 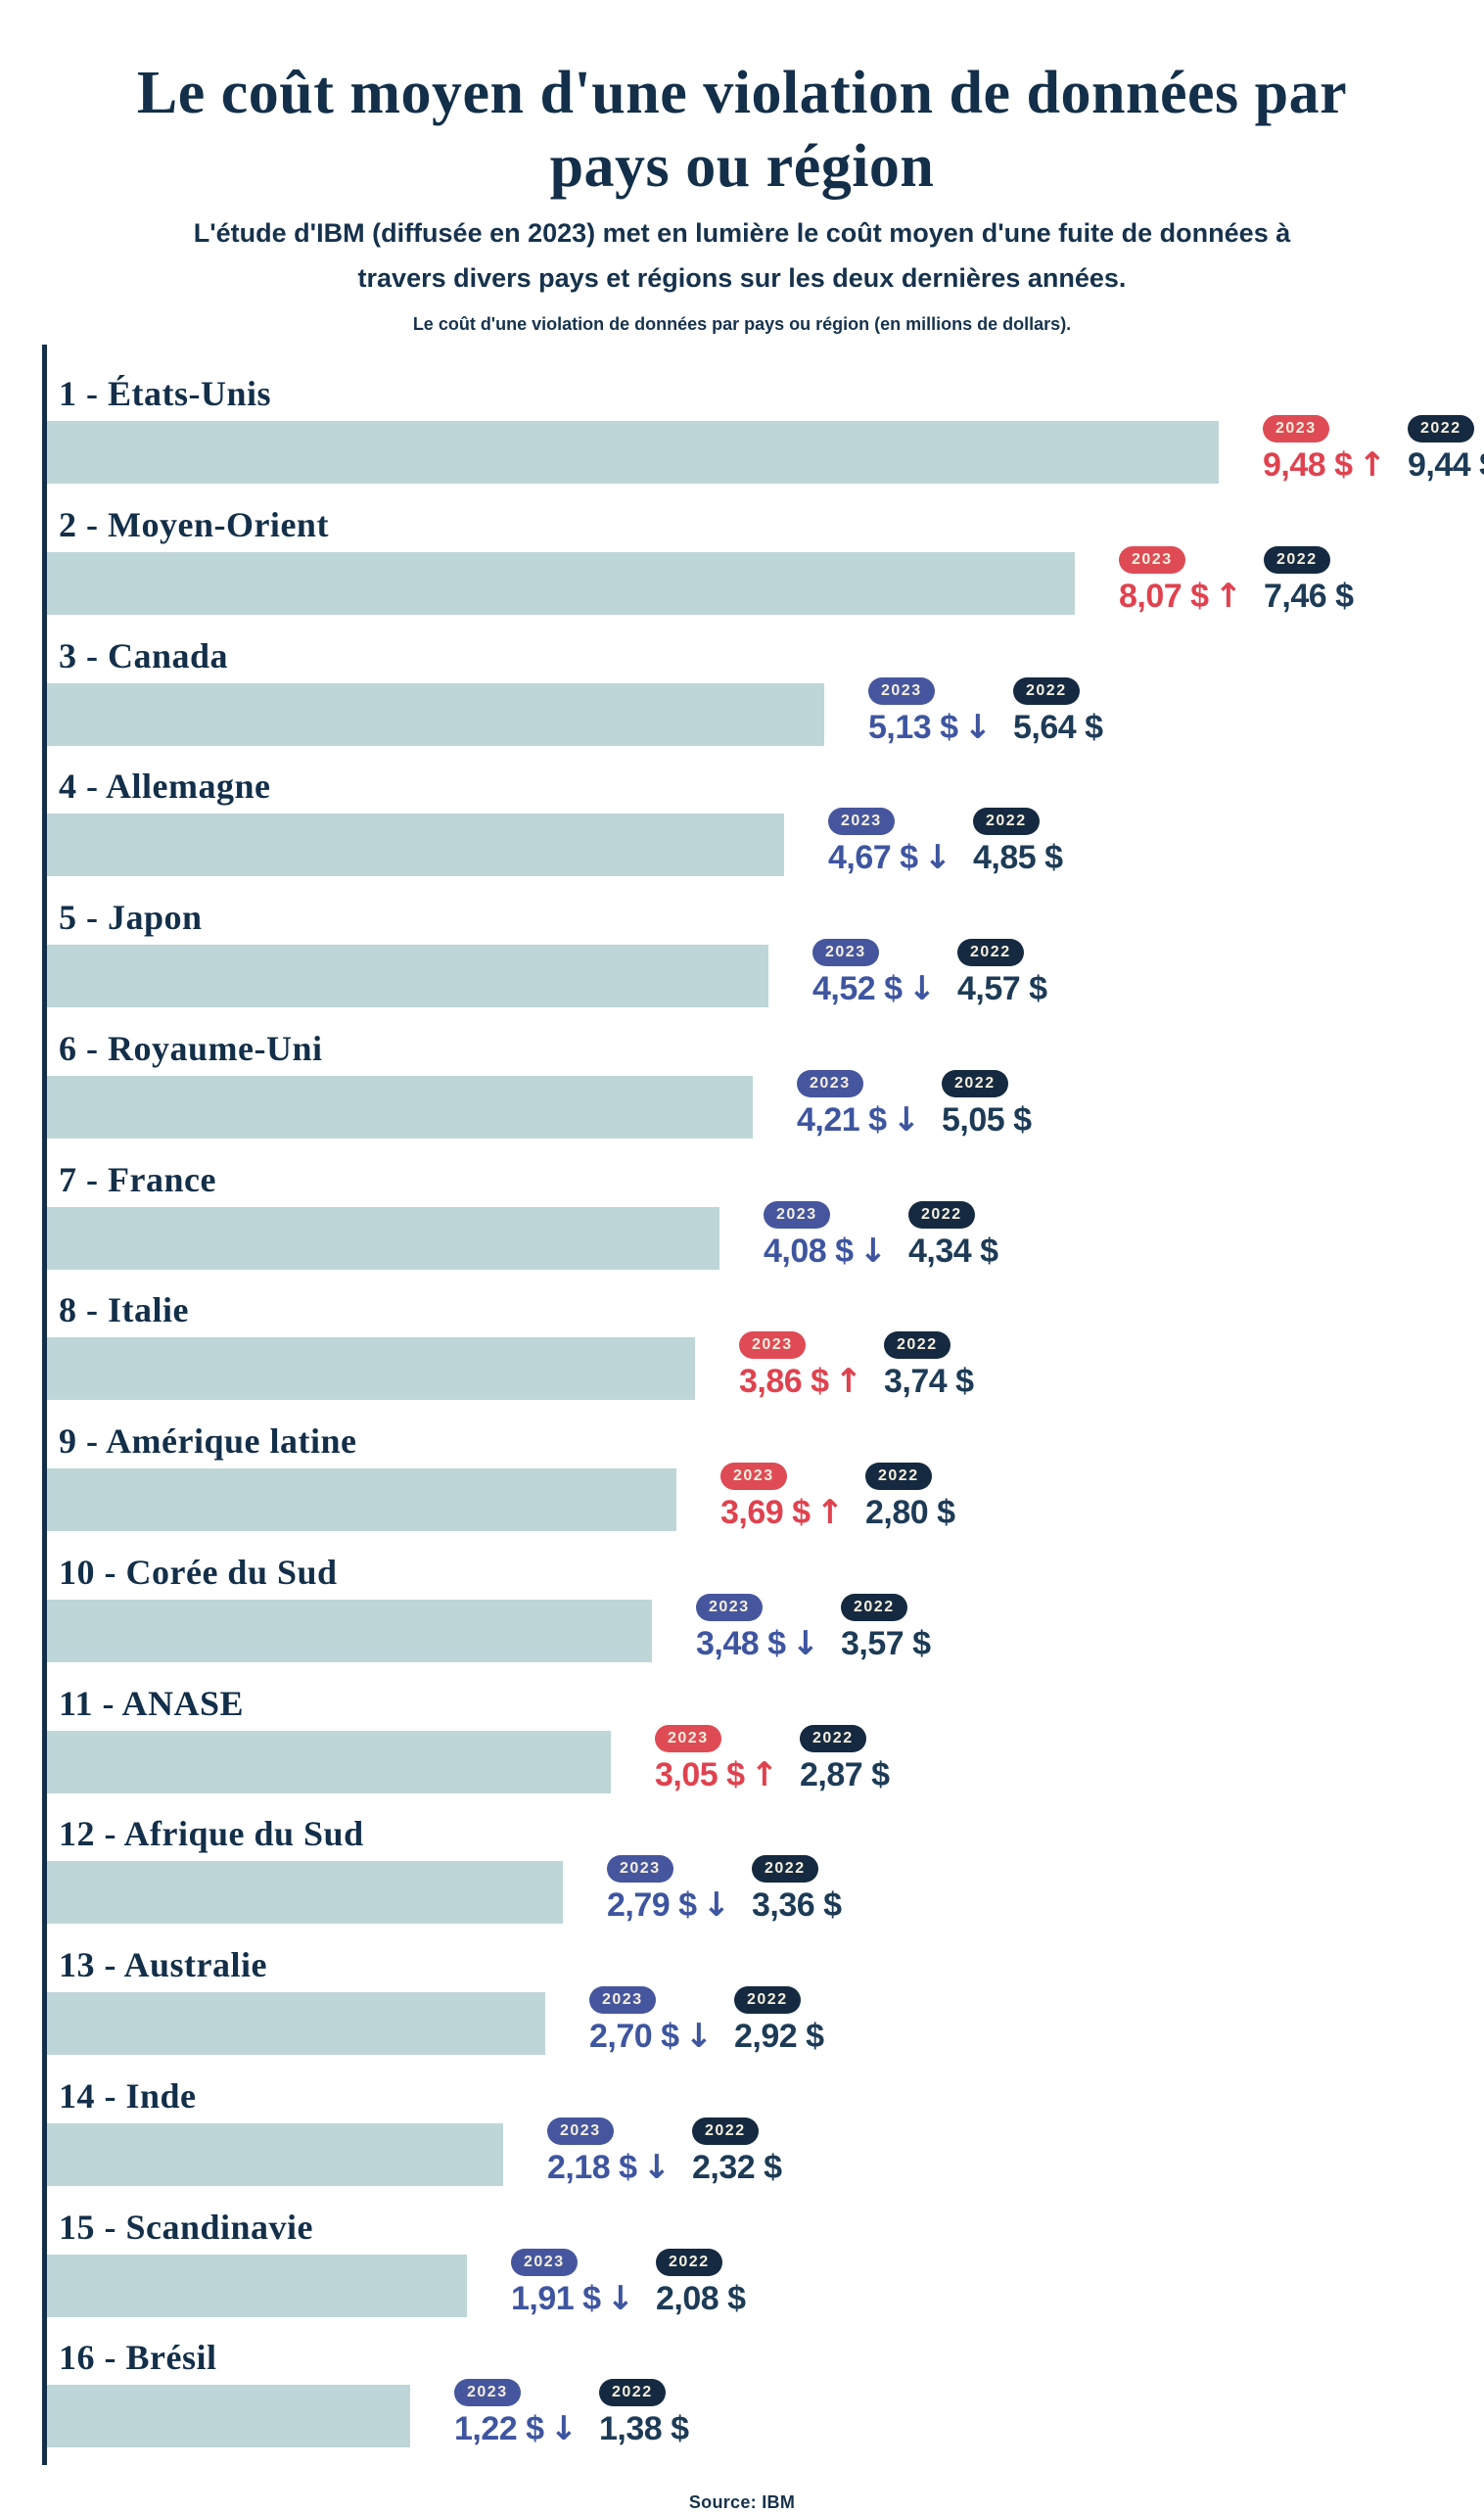 I want to click on value-2022: 4,34 $, so click(x=953, y=1251).